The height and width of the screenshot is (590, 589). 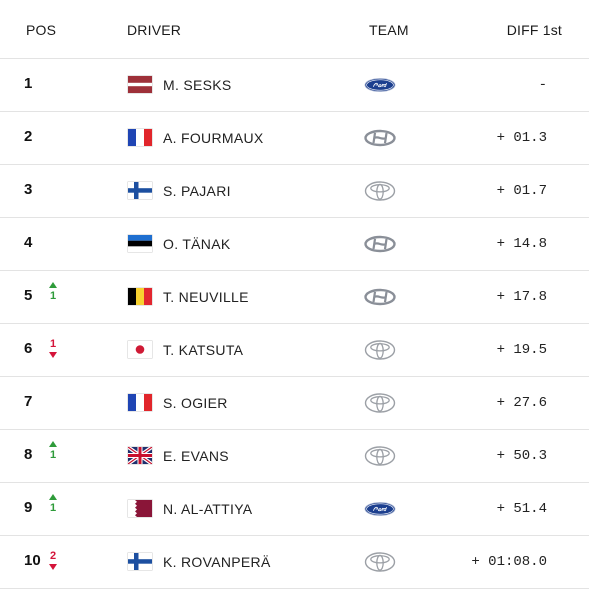 I want to click on position-number: 10, so click(x=32, y=560).